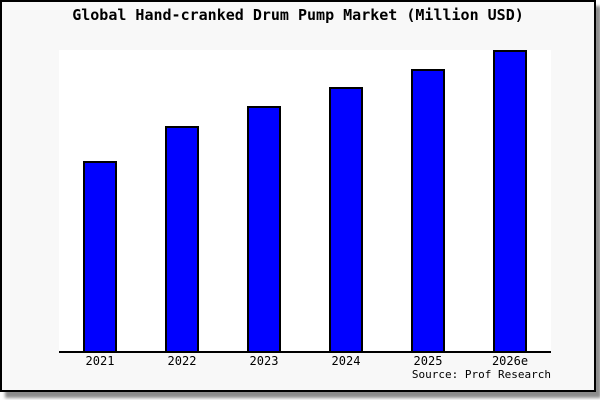 The image size is (600, 400). What do you see at coordinates (100, 256) in the screenshot?
I see `bar-2021` at bounding box center [100, 256].